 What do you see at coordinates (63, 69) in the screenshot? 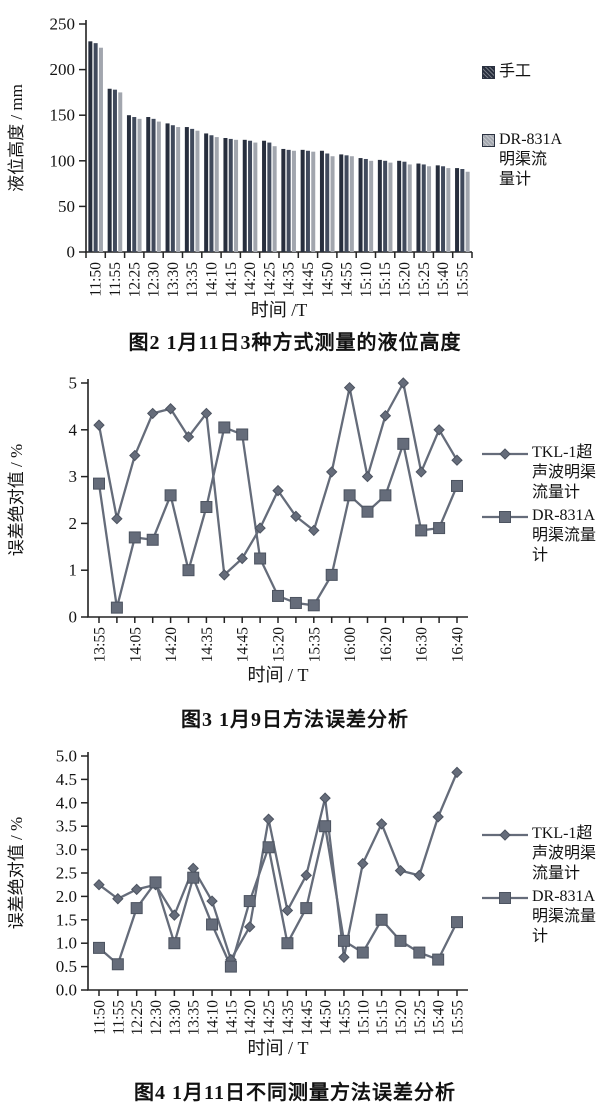
I see `y-tick-label: 200` at bounding box center [63, 69].